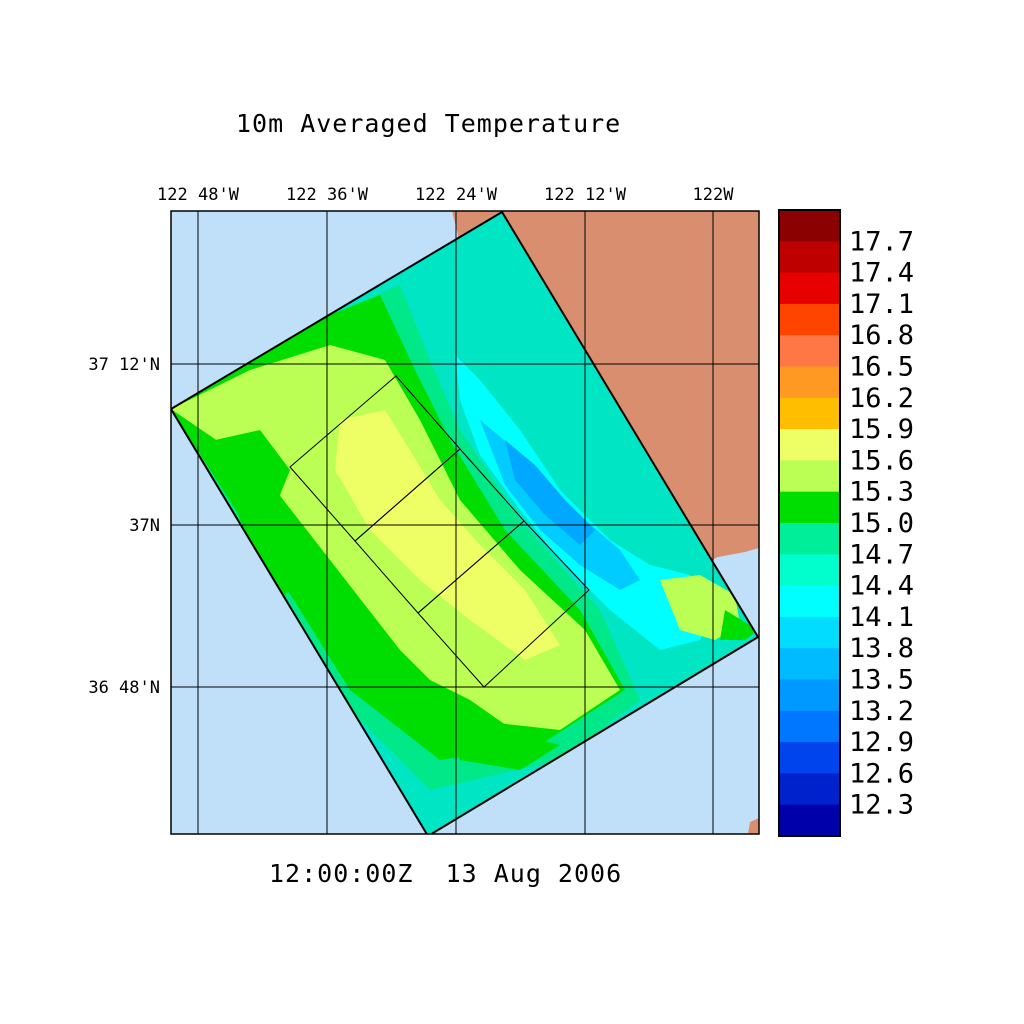  What do you see at coordinates (503, 604) in the screenshot?
I see `nest-box-south` at bounding box center [503, 604].